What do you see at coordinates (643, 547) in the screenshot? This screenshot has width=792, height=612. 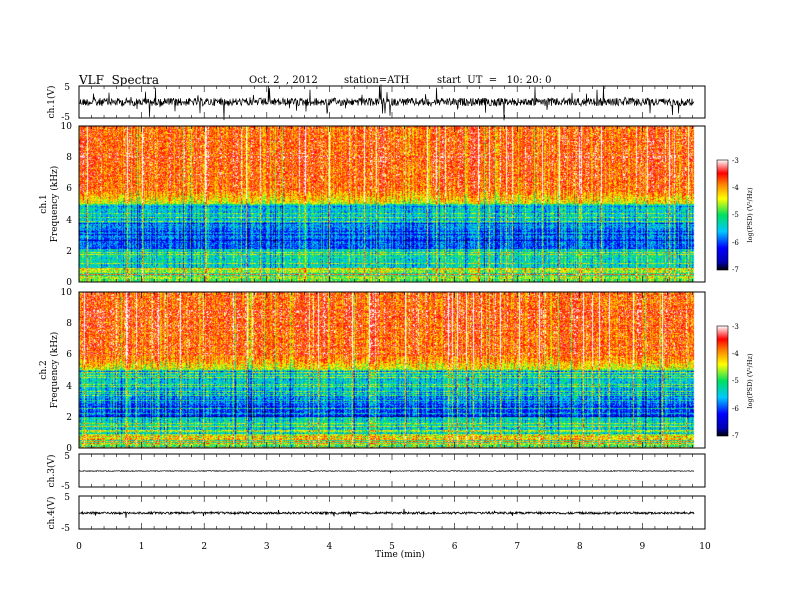 I see `x-tick-label: 9` at bounding box center [643, 547].